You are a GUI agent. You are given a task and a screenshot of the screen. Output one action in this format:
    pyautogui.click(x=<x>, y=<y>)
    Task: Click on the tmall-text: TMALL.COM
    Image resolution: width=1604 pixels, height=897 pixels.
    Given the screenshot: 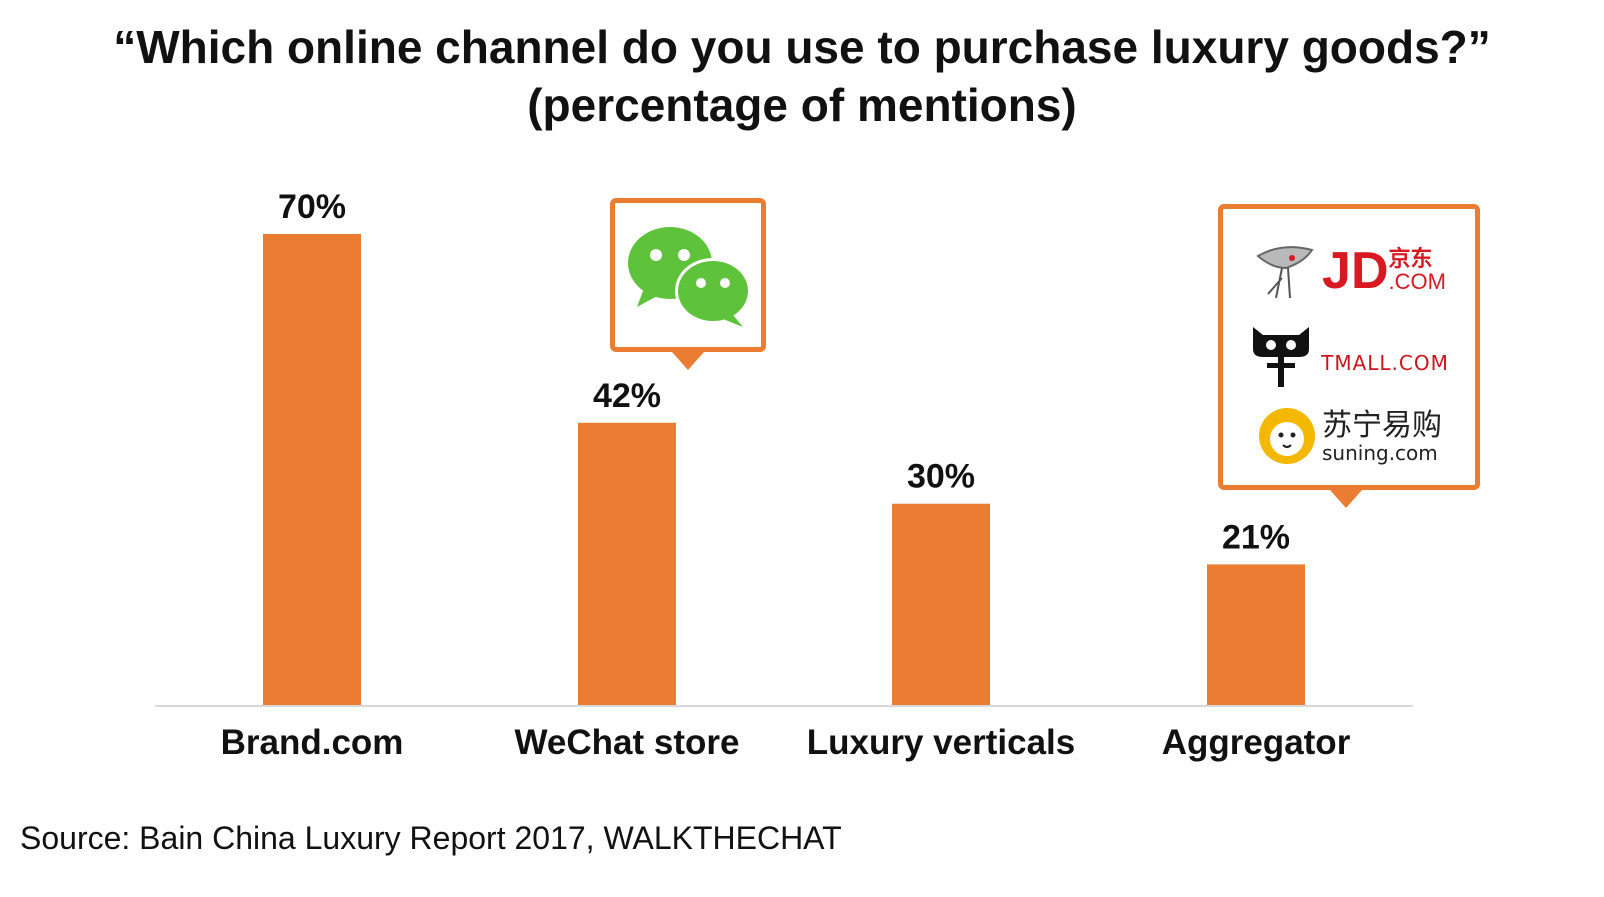 What is the action you would take?
    pyautogui.click(x=1385, y=363)
    